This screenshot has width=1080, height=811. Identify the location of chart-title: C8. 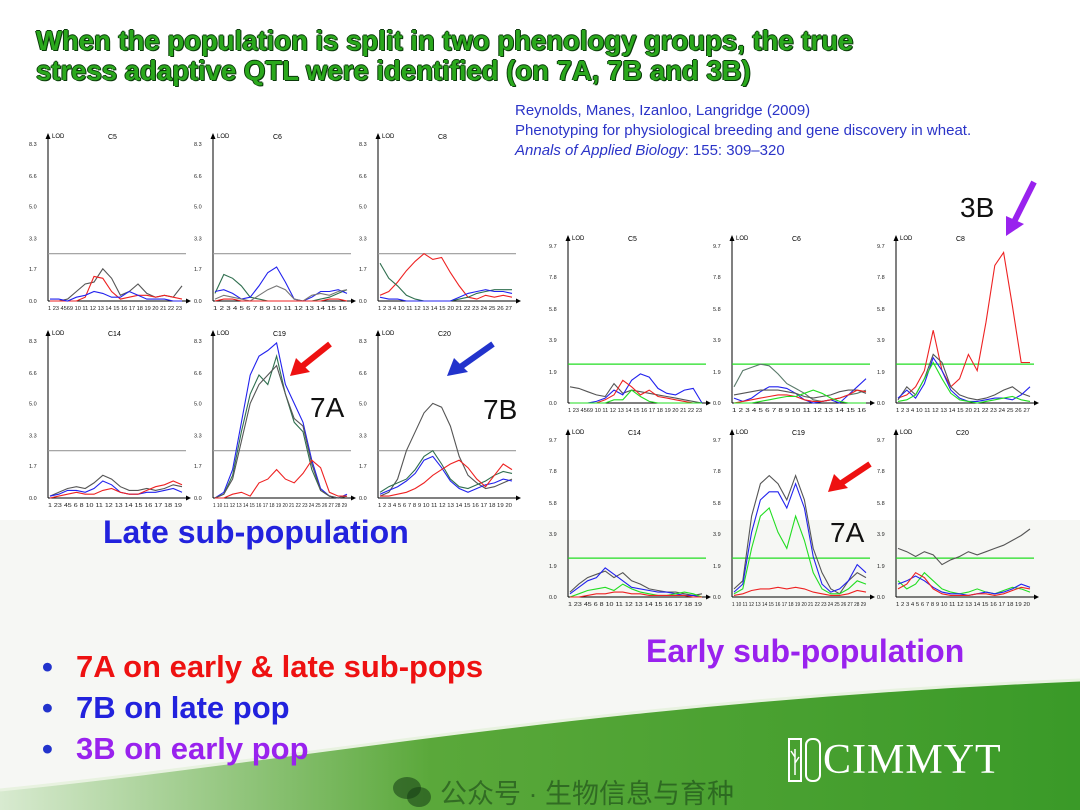
(442, 137).